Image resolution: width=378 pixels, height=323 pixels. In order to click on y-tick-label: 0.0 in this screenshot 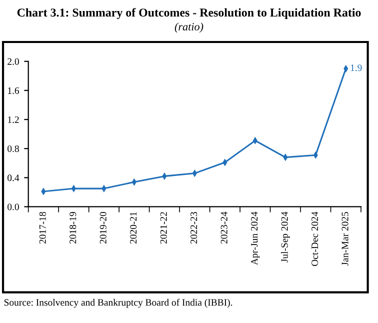, I will do `click(13, 207)`.